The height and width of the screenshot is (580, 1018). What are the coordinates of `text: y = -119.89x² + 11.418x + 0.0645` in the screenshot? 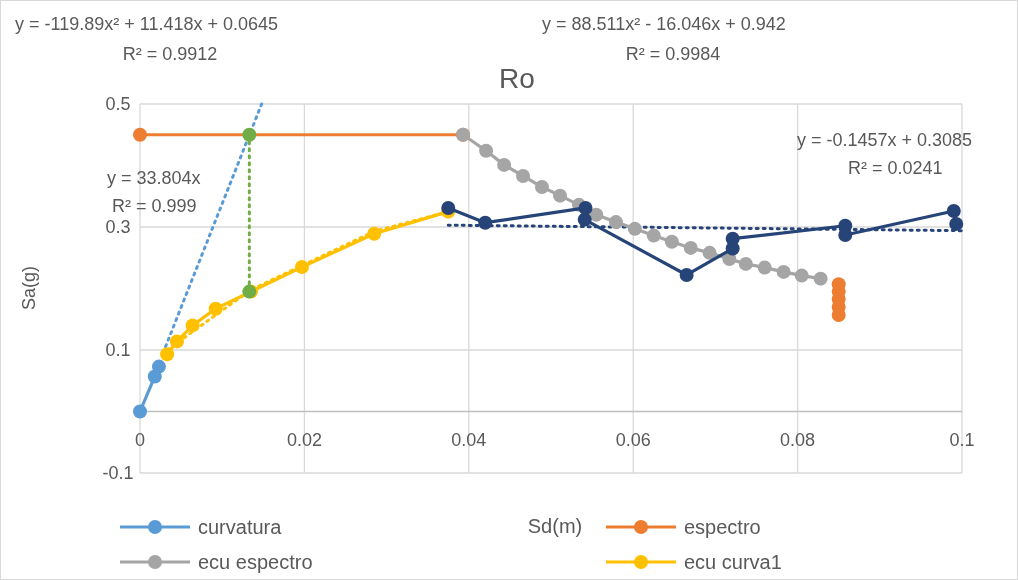 It's located at (147, 24).